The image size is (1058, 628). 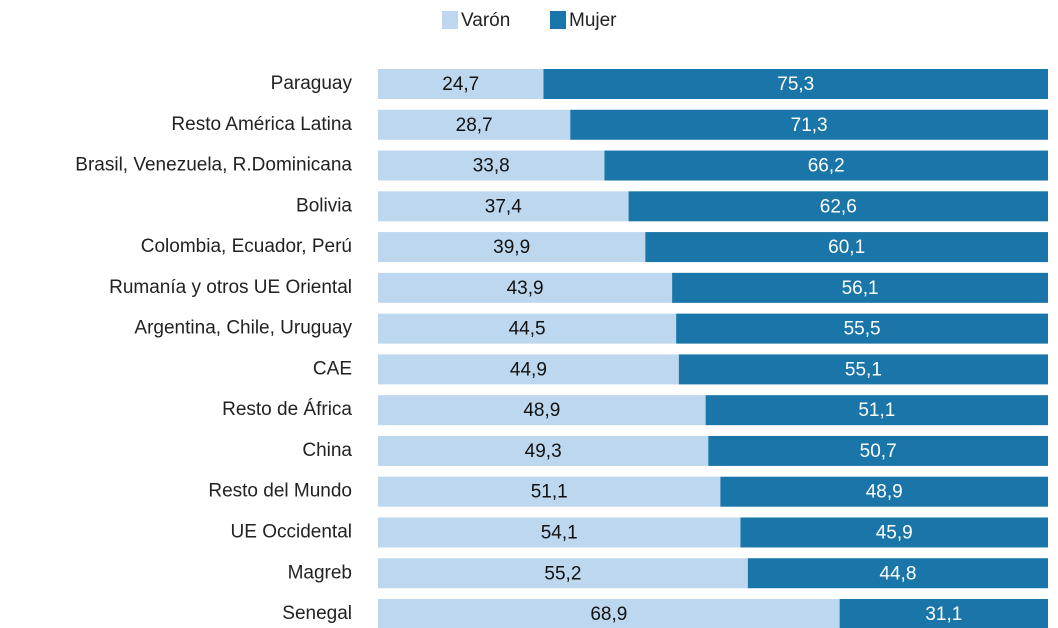 I want to click on data-label: 31,1, so click(x=943, y=614).